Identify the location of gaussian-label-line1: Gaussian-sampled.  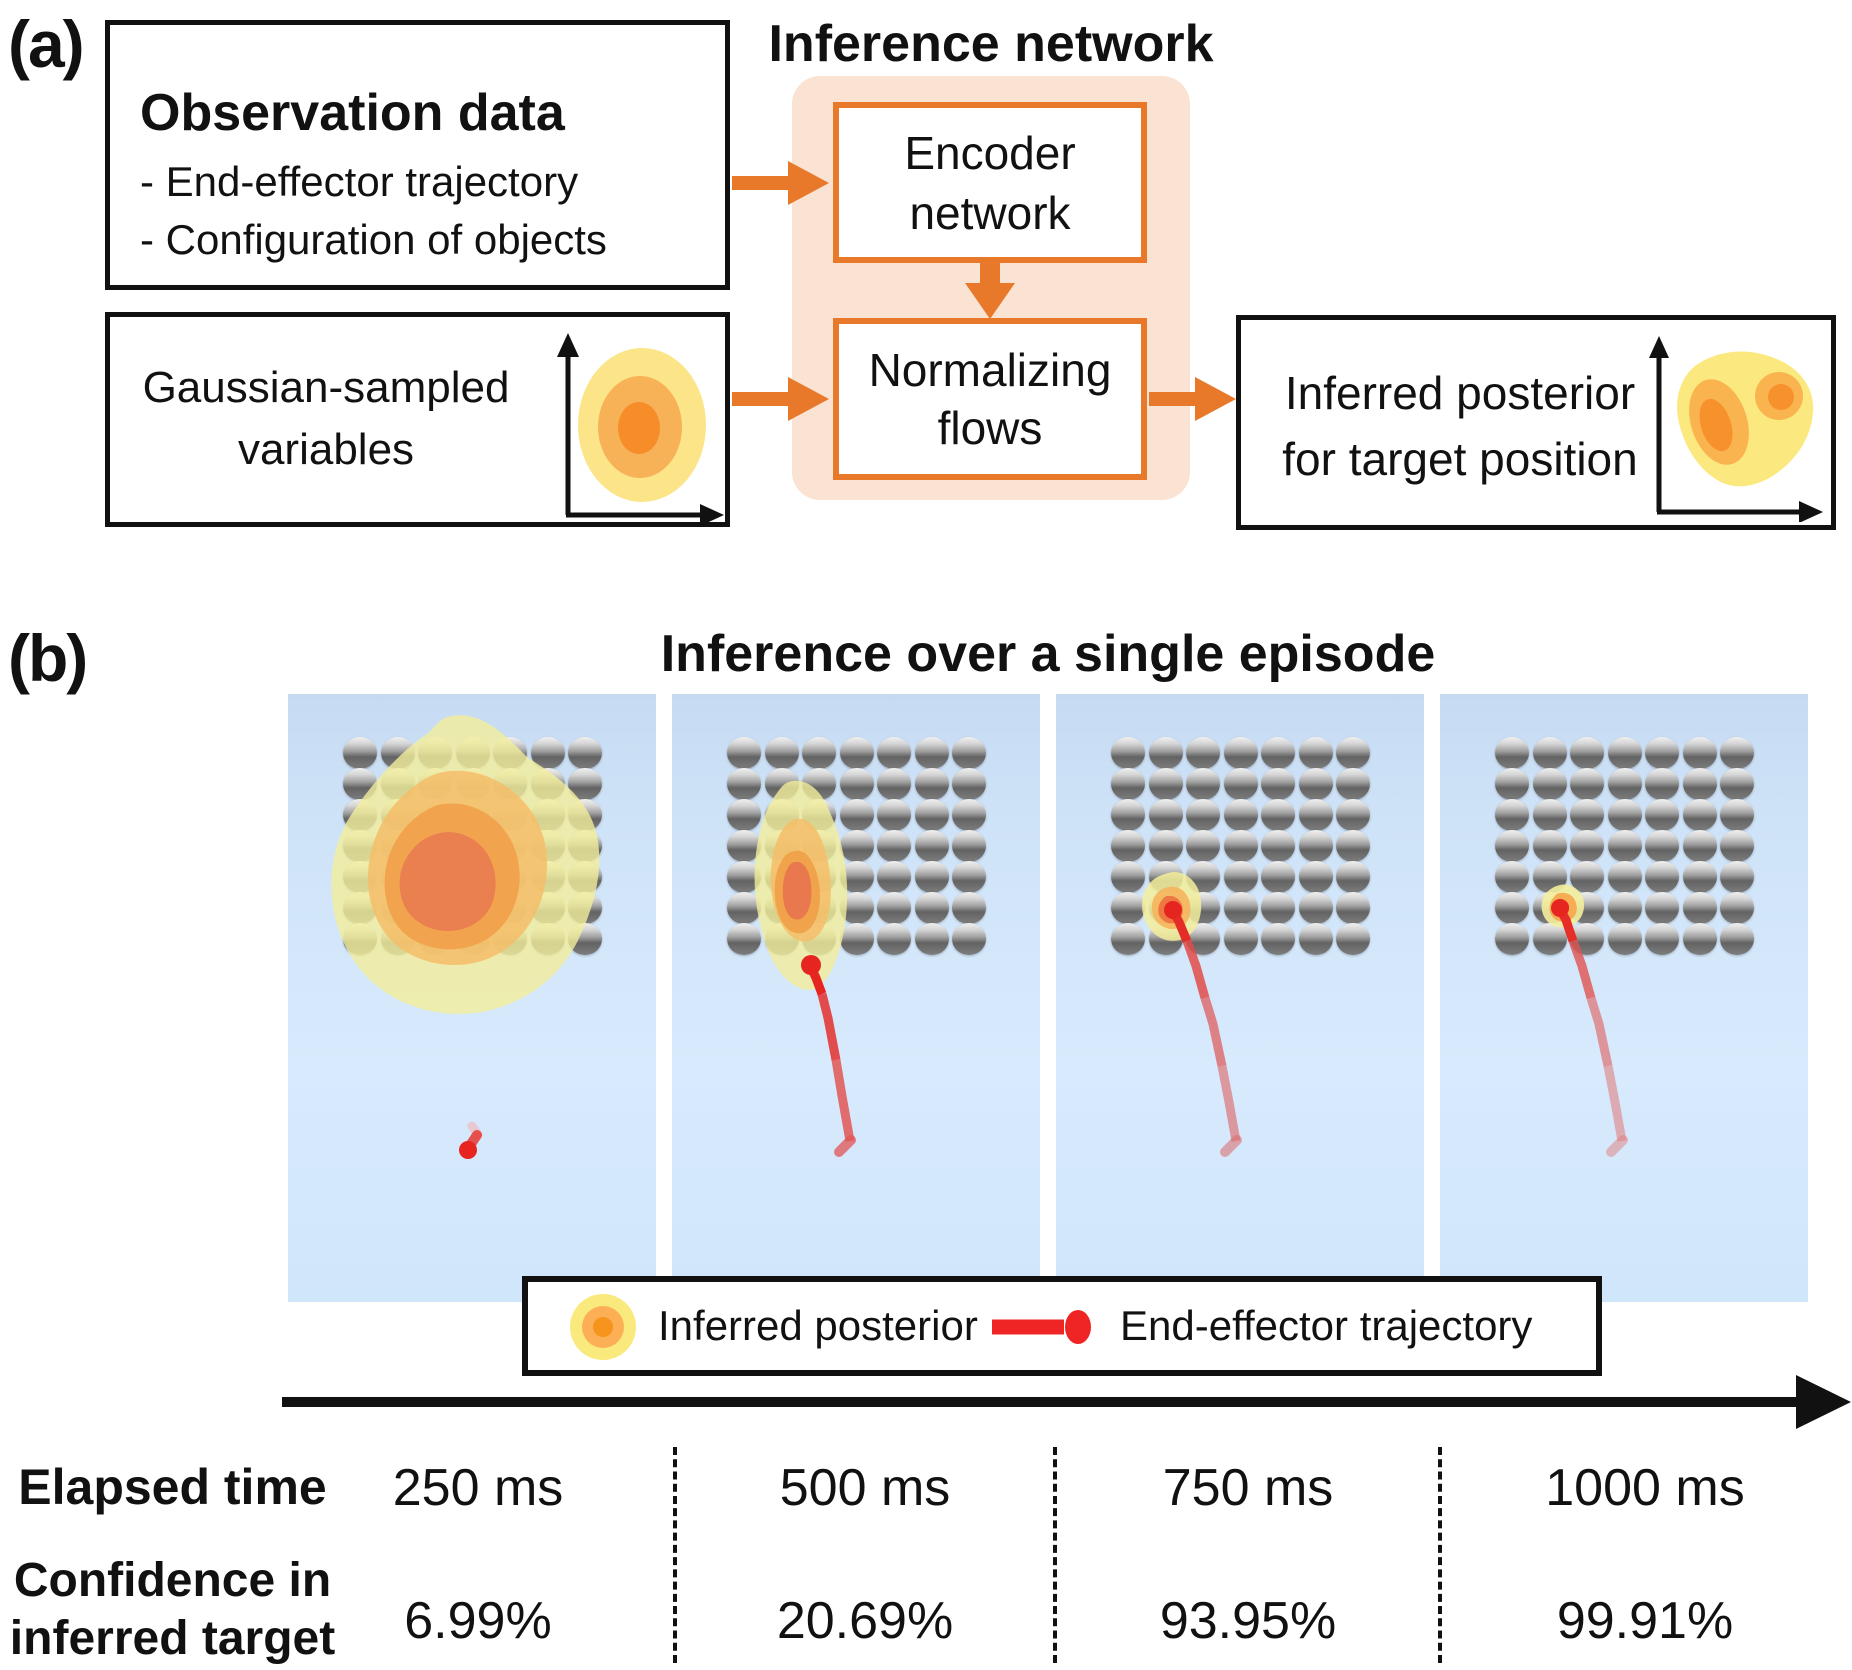
(326, 387).